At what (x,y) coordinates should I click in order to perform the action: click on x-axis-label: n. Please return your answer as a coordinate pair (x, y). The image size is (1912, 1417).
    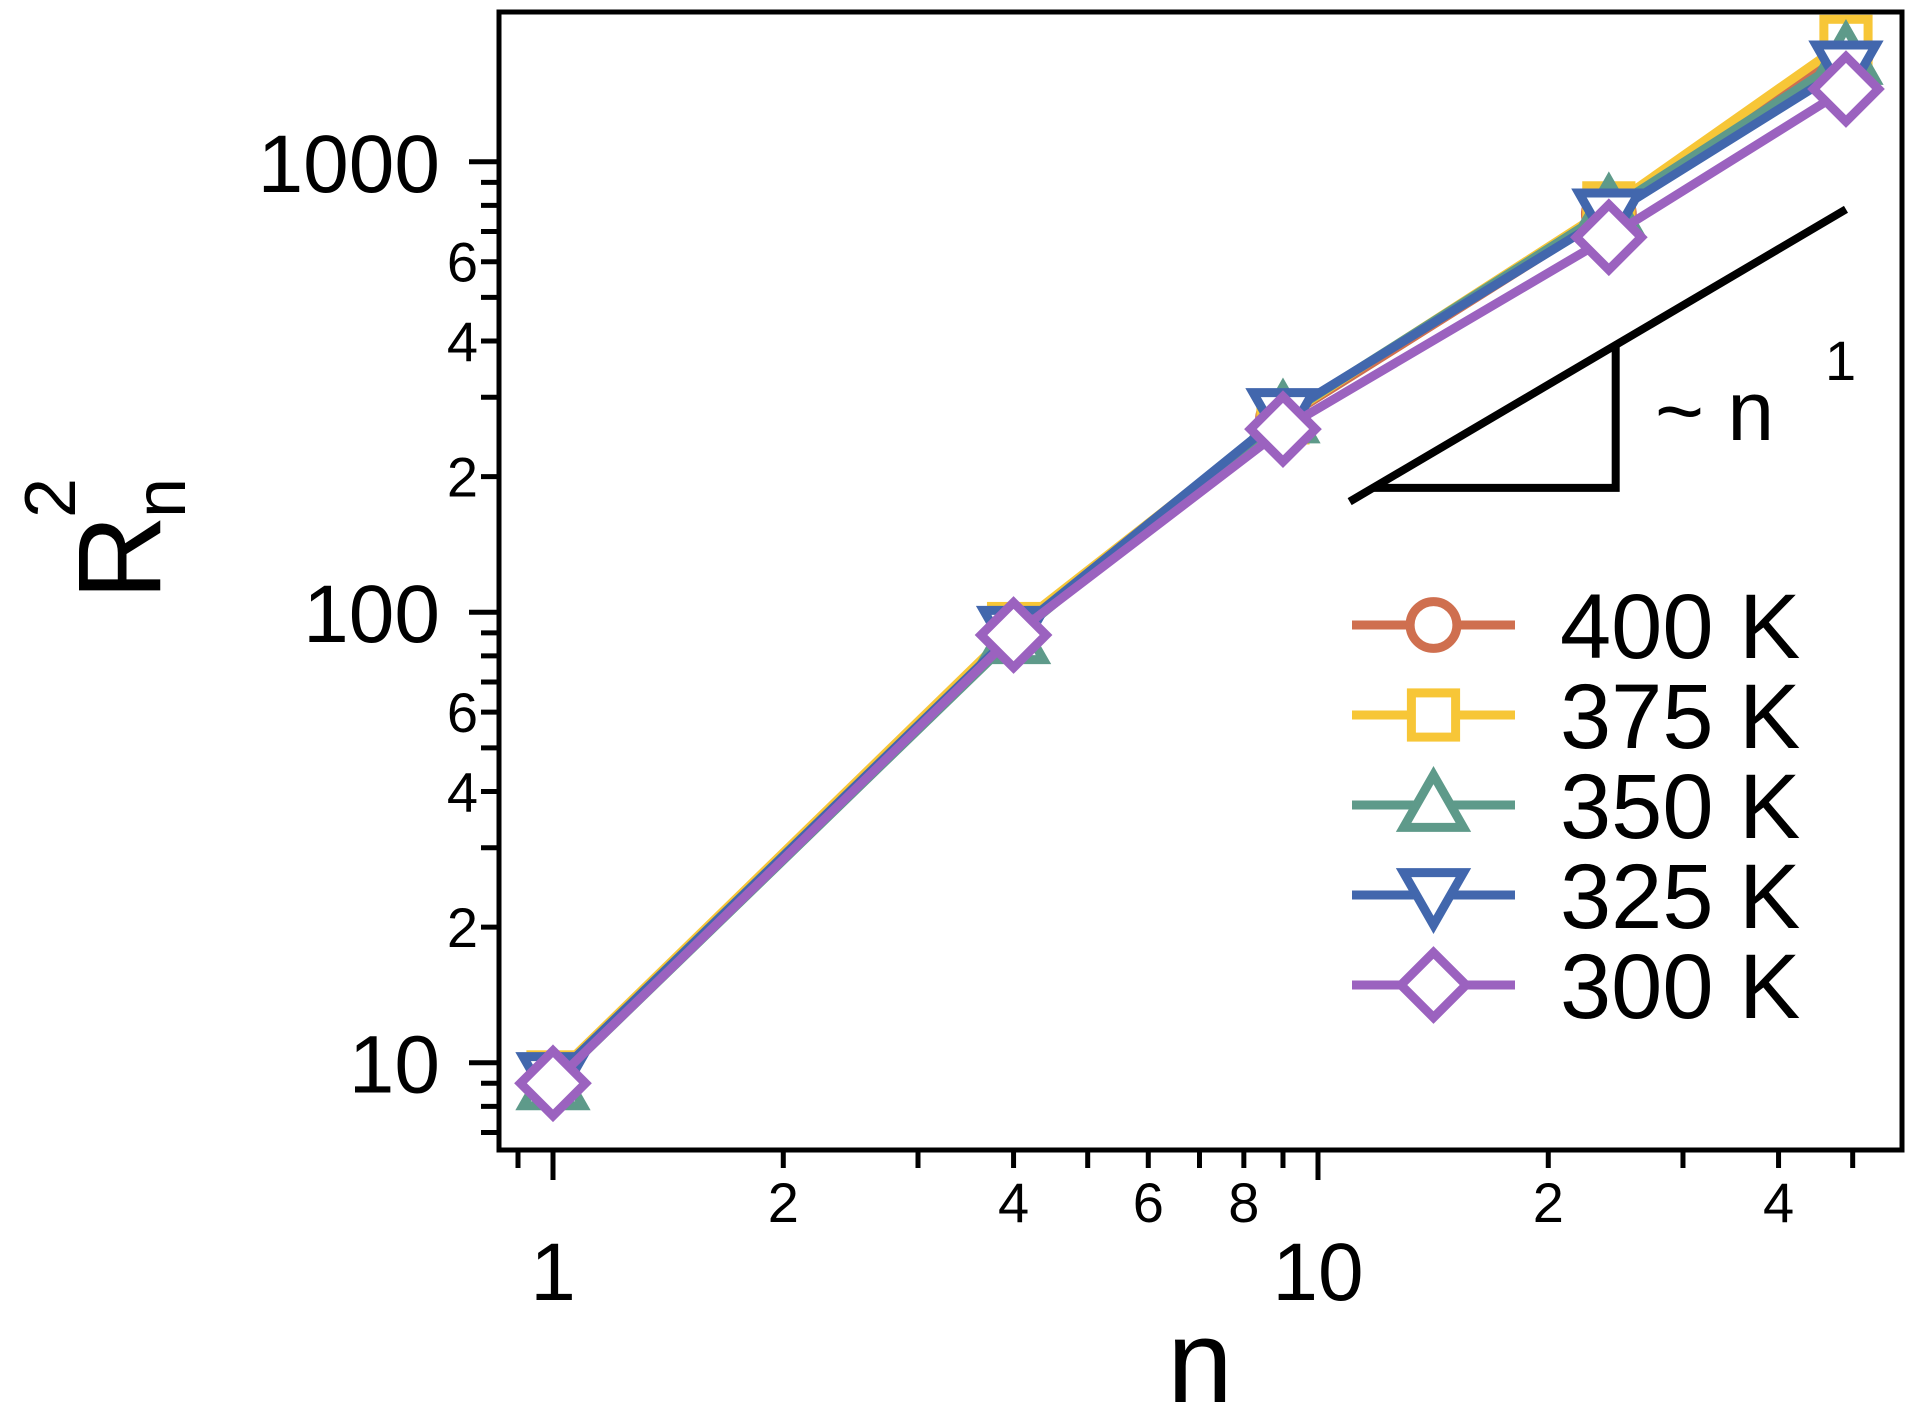
    Looking at the image, I should click on (1200, 1356).